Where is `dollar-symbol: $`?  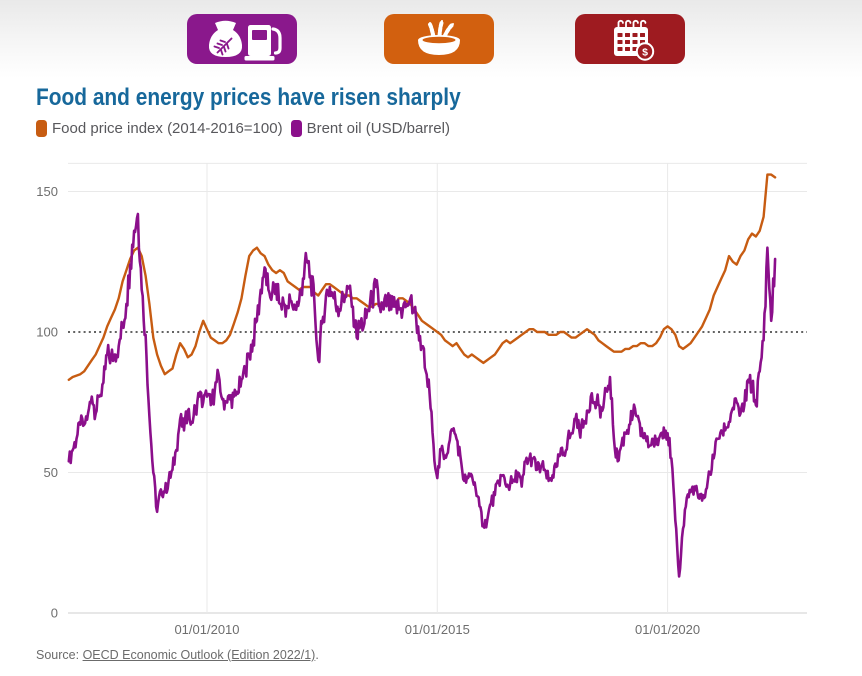 dollar-symbol: $ is located at coordinates (645, 53).